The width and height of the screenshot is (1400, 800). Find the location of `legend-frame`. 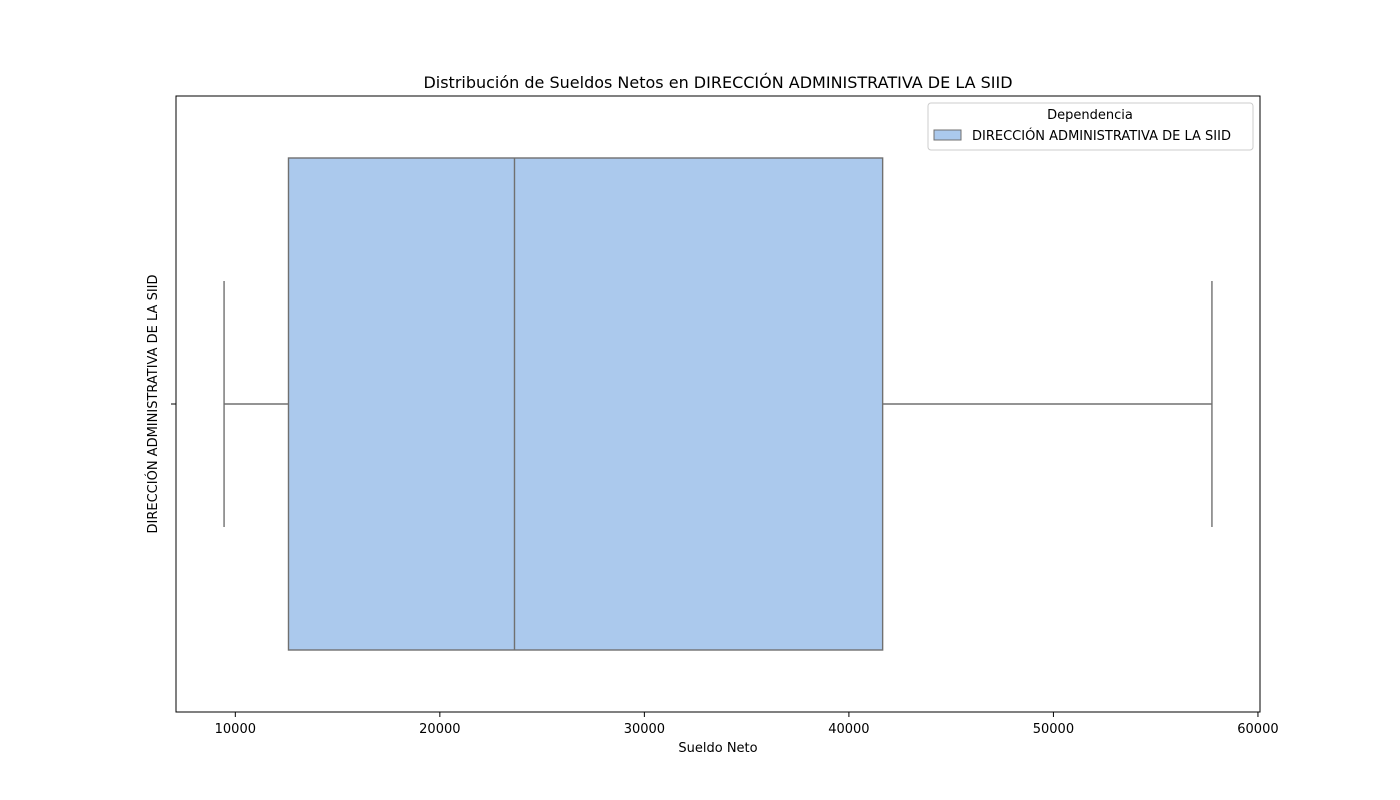

legend-frame is located at coordinates (1090, 126).